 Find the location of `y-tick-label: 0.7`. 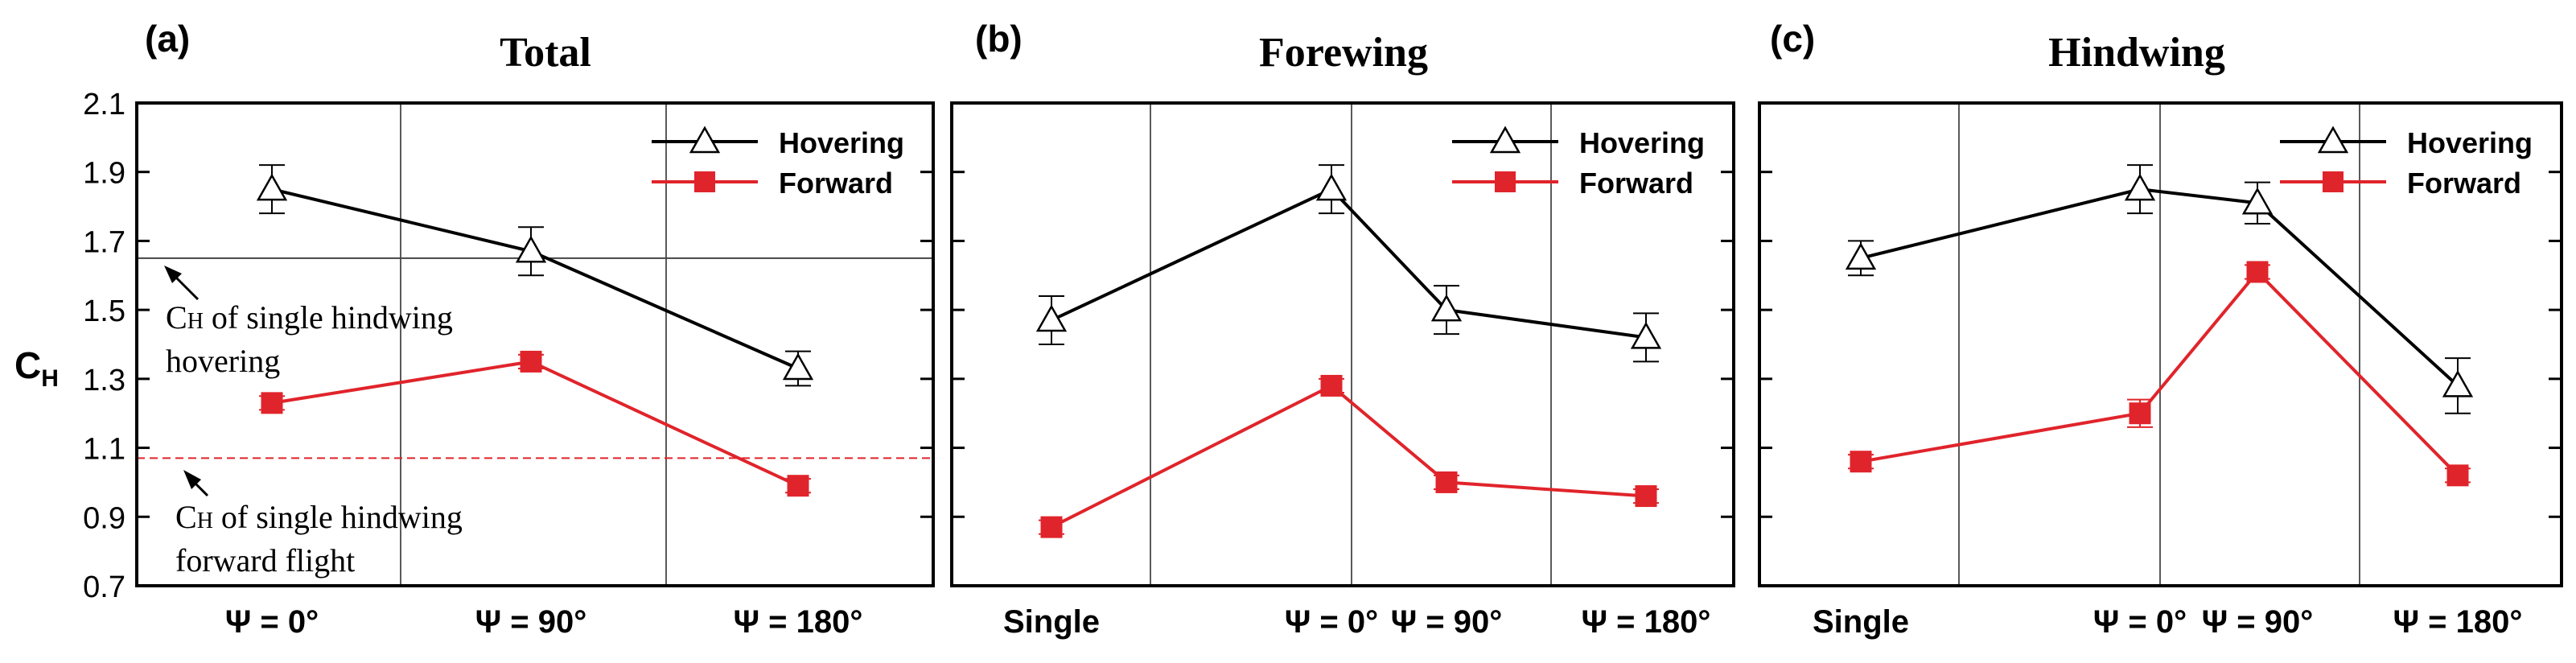

y-tick-label: 0.7 is located at coordinates (104, 587).